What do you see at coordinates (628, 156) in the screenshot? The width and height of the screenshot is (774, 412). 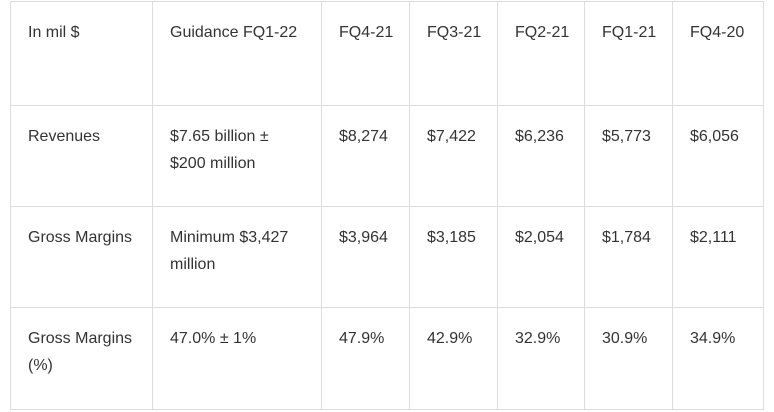 I see `value-cell: $5,773` at bounding box center [628, 156].